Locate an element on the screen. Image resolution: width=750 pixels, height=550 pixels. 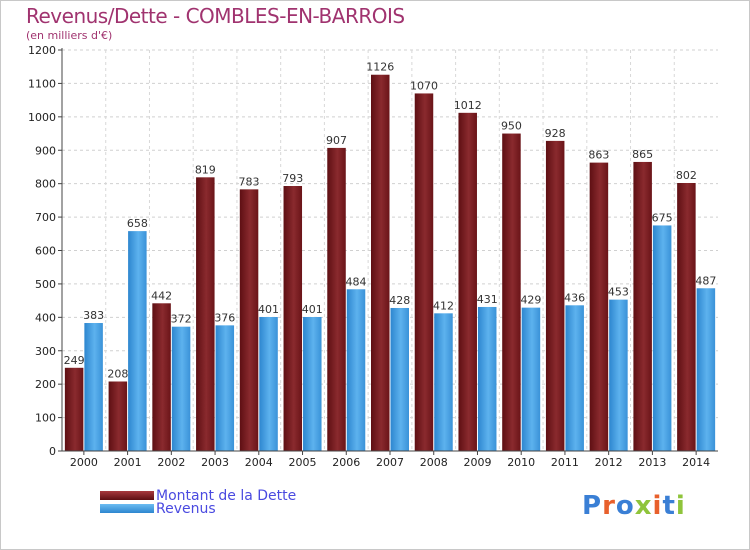
y-tick-label: 100 is located at coordinates (45, 418).